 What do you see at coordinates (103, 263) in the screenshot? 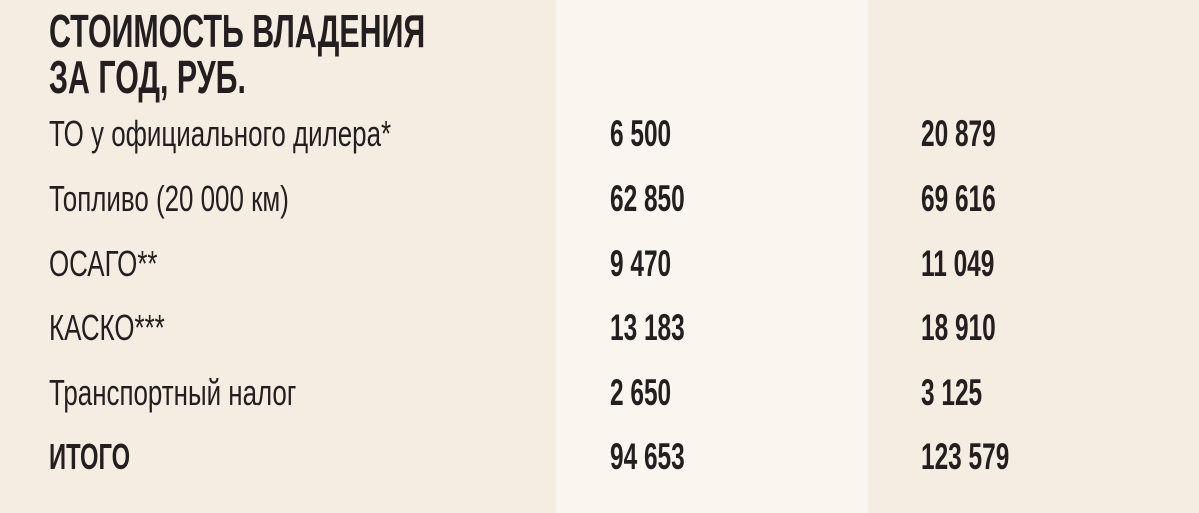
I see `row-label: ОСАГО**` at bounding box center [103, 263].